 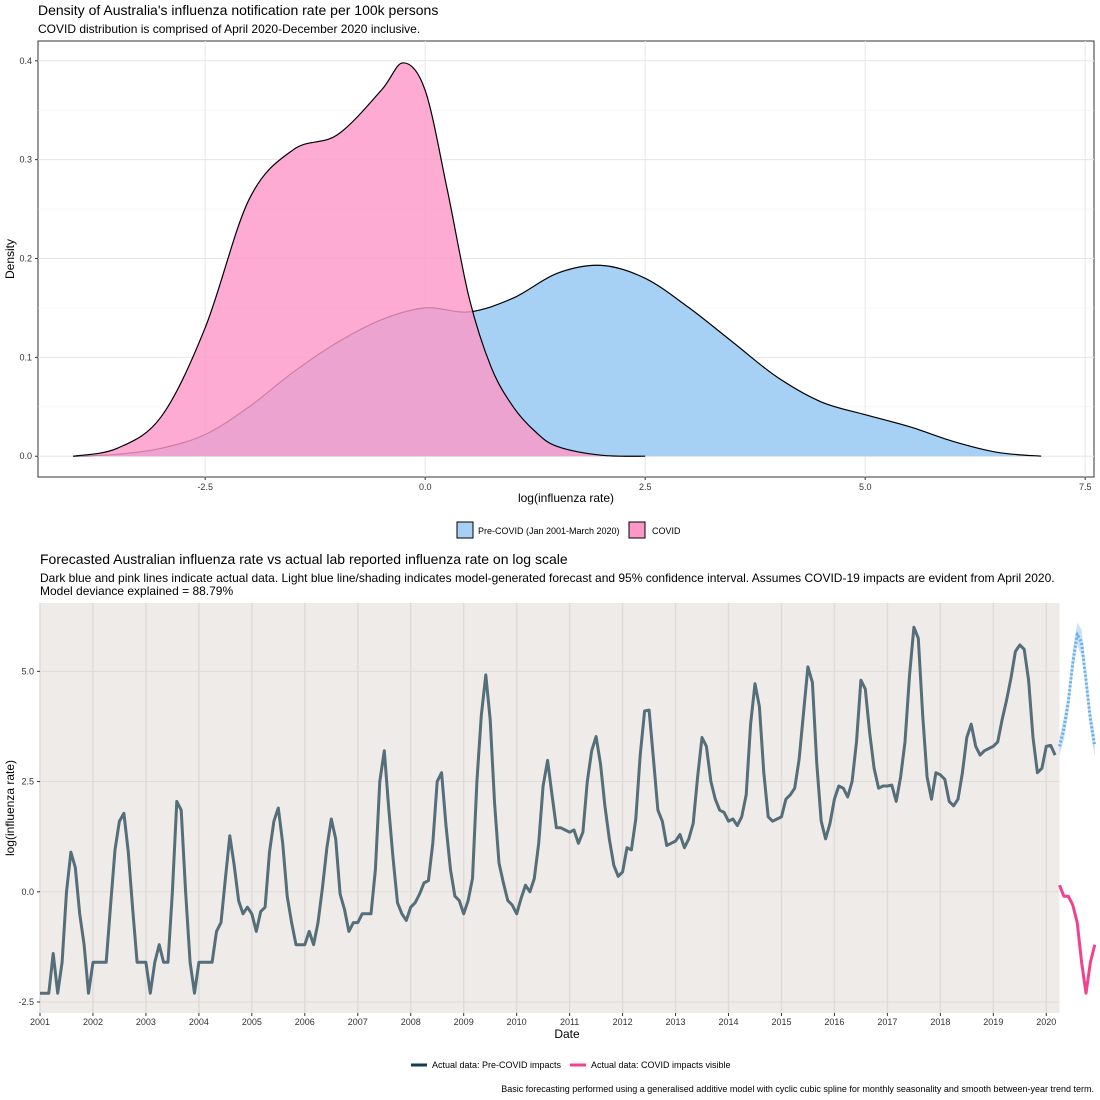 I want to click on chart2-y-ticks: -2.5 0.0 2.5 5.0, so click(x=29, y=836).